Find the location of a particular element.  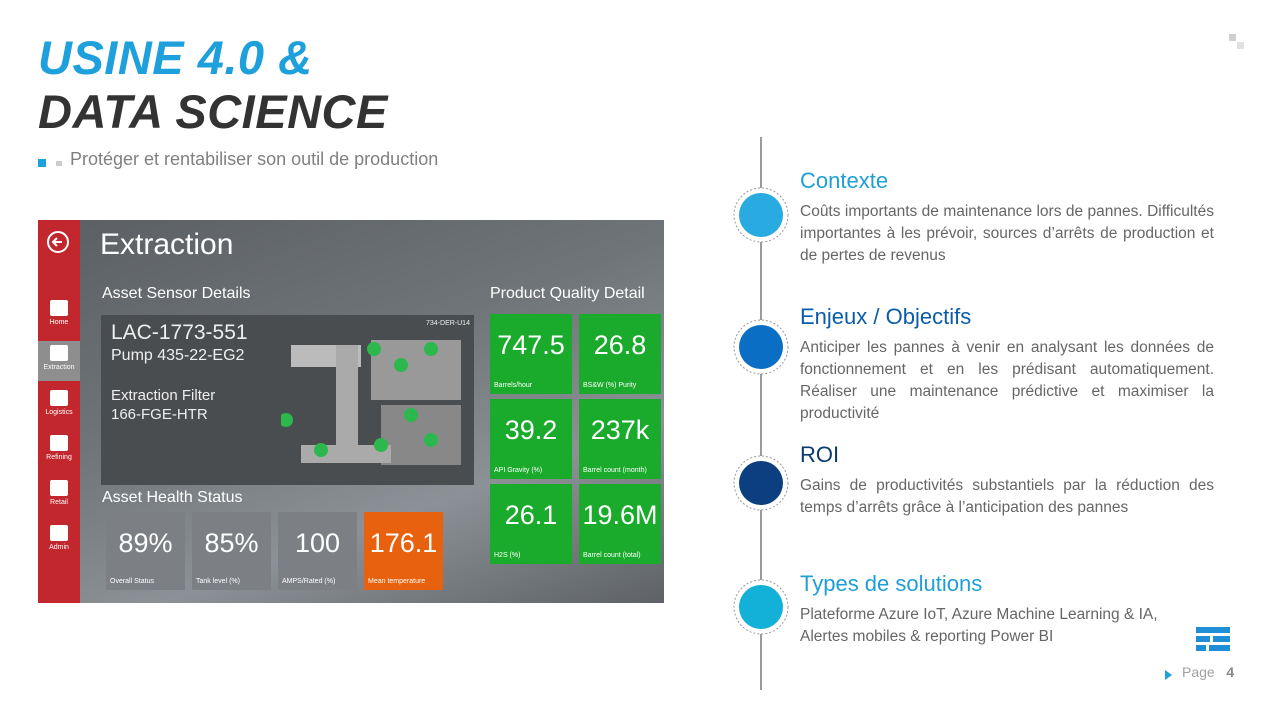

asset-id: LAC-1773-551 is located at coordinates (179, 332).